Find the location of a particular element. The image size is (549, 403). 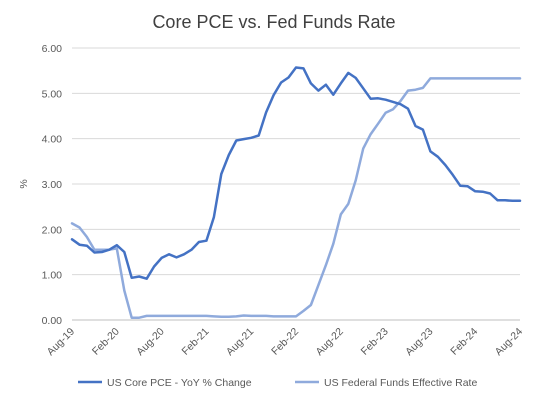

y-tick-label: 5.00 is located at coordinates (52, 94).